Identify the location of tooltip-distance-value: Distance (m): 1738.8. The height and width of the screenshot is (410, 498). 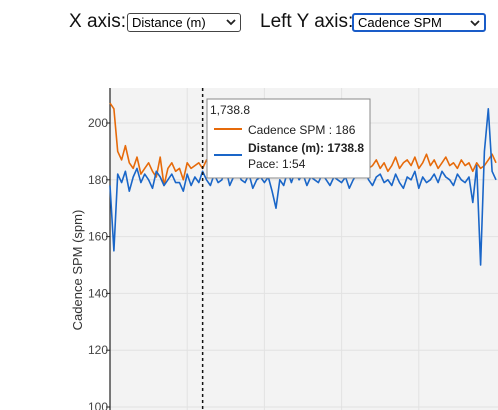
(306, 148).